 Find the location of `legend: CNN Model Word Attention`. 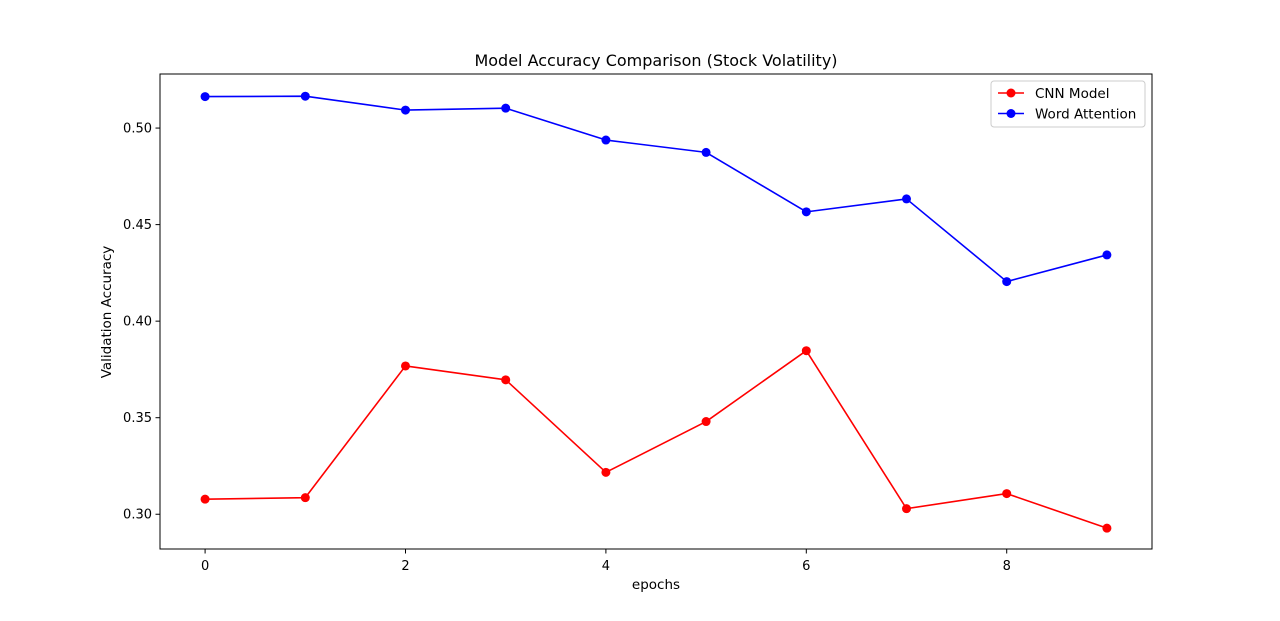

legend: CNN Model Word Attention is located at coordinates (1068, 104).